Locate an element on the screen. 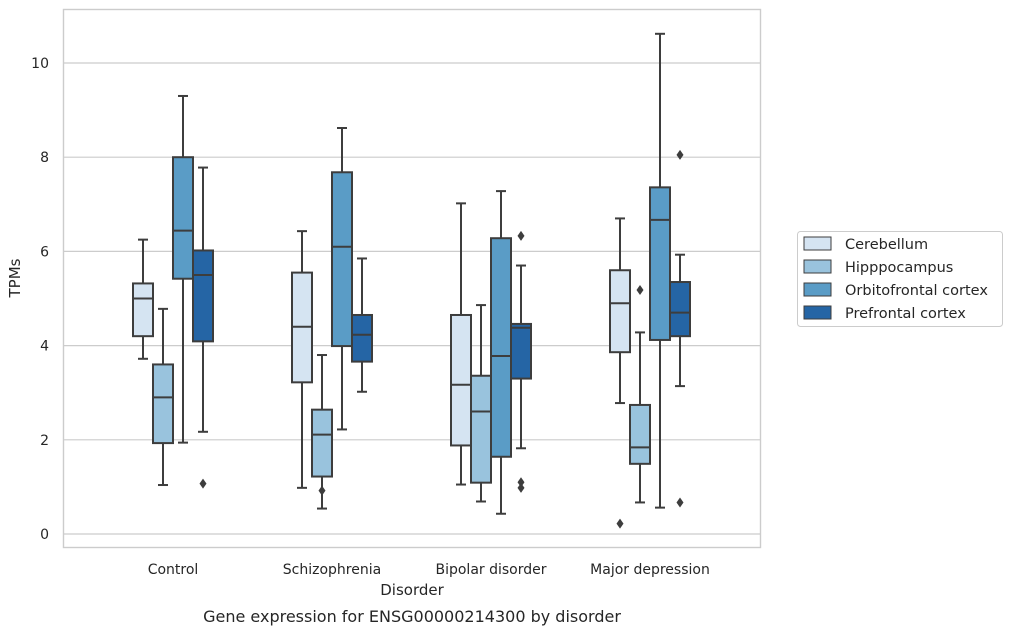  x-tick-label: Bipolar disorder is located at coordinates (490, 570).